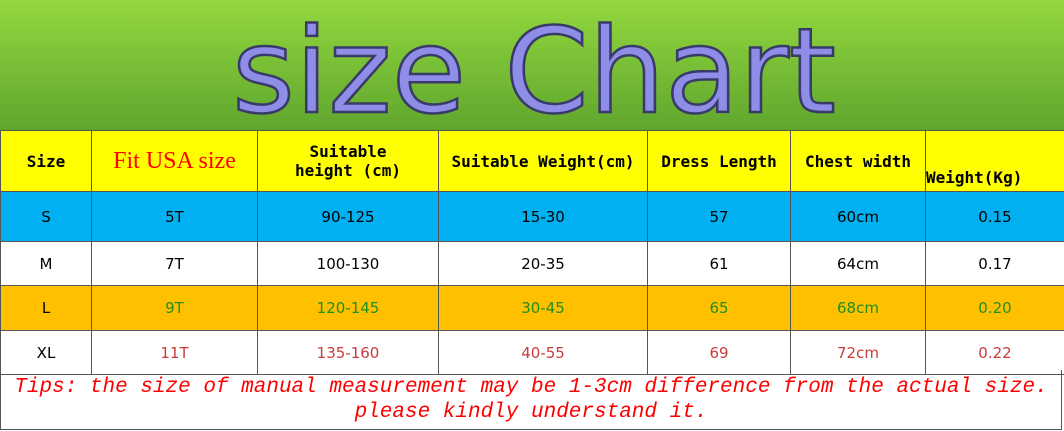  I want to click on cell: XL, so click(46, 352).